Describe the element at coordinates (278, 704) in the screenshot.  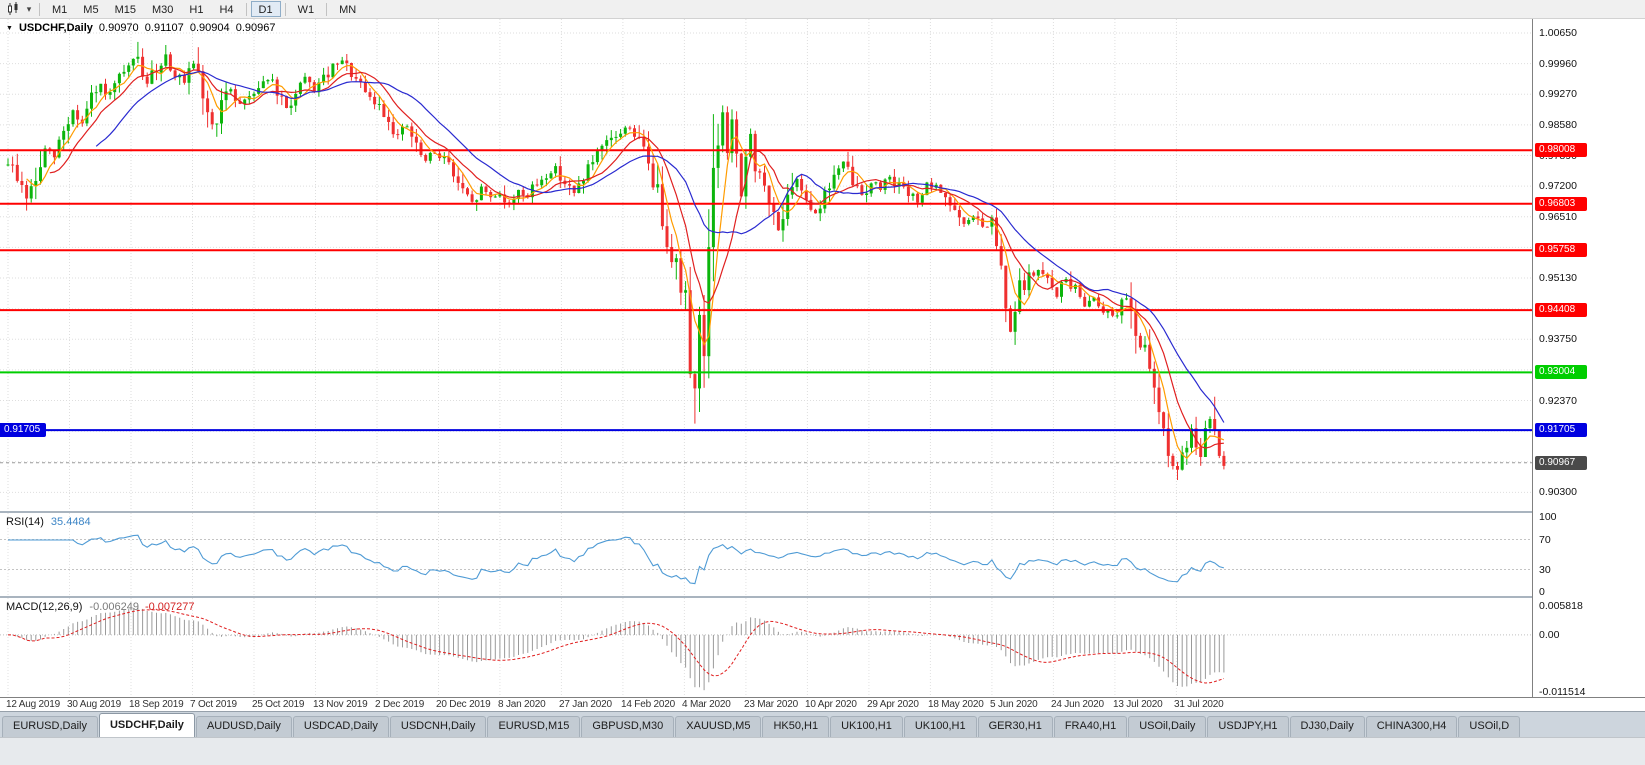
I see `time-axis-label: 25 Oct 2019` at that location.